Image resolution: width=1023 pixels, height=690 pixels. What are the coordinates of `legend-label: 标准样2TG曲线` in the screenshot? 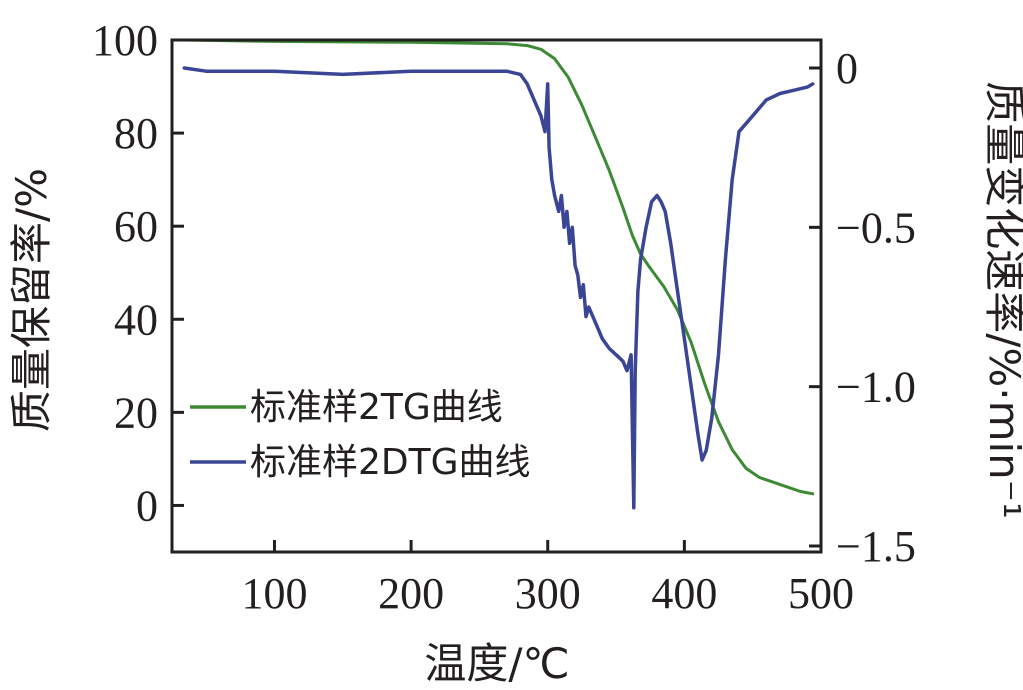 It's located at (376, 407).